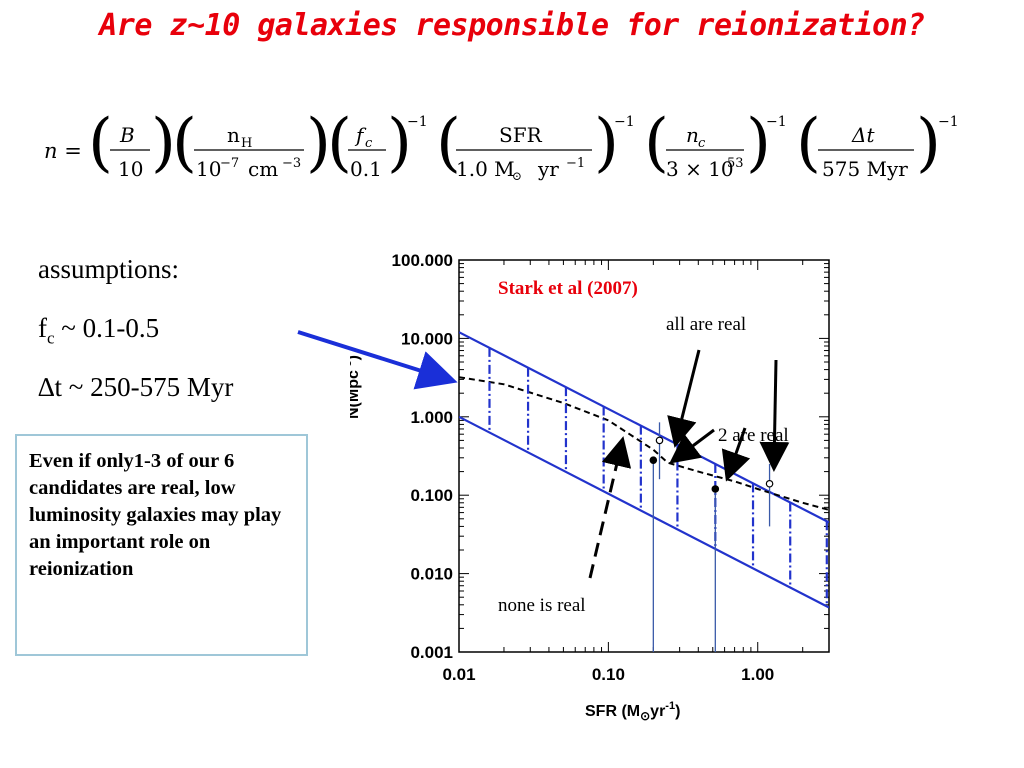 This screenshot has width=1024, height=768. I want to click on formula-term-5: ( n c 3 × 10 53 ) −1, so click(715, 143).